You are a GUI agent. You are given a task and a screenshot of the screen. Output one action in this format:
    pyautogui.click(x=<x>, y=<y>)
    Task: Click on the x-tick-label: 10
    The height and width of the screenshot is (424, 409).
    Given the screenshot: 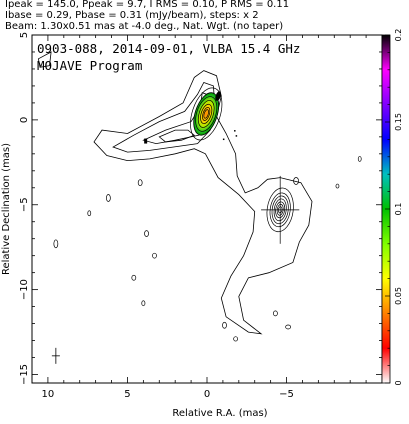 What is the action you would take?
    pyautogui.click(x=48, y=394)
    